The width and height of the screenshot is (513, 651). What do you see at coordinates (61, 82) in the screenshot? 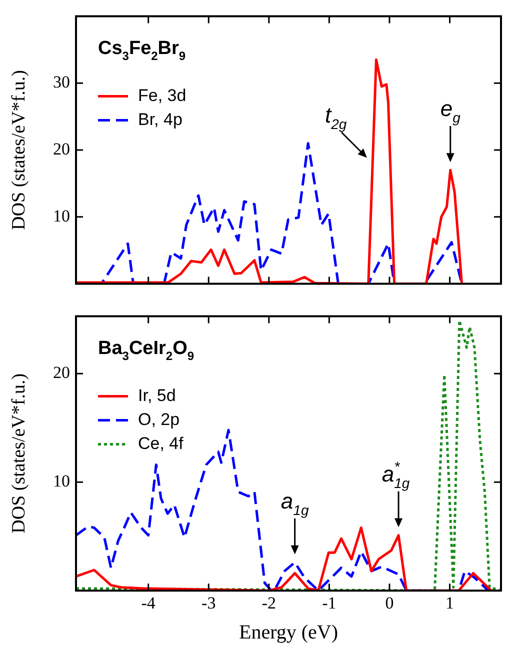
I see `y-tick-label: 30` at bounding box center [61, 82].